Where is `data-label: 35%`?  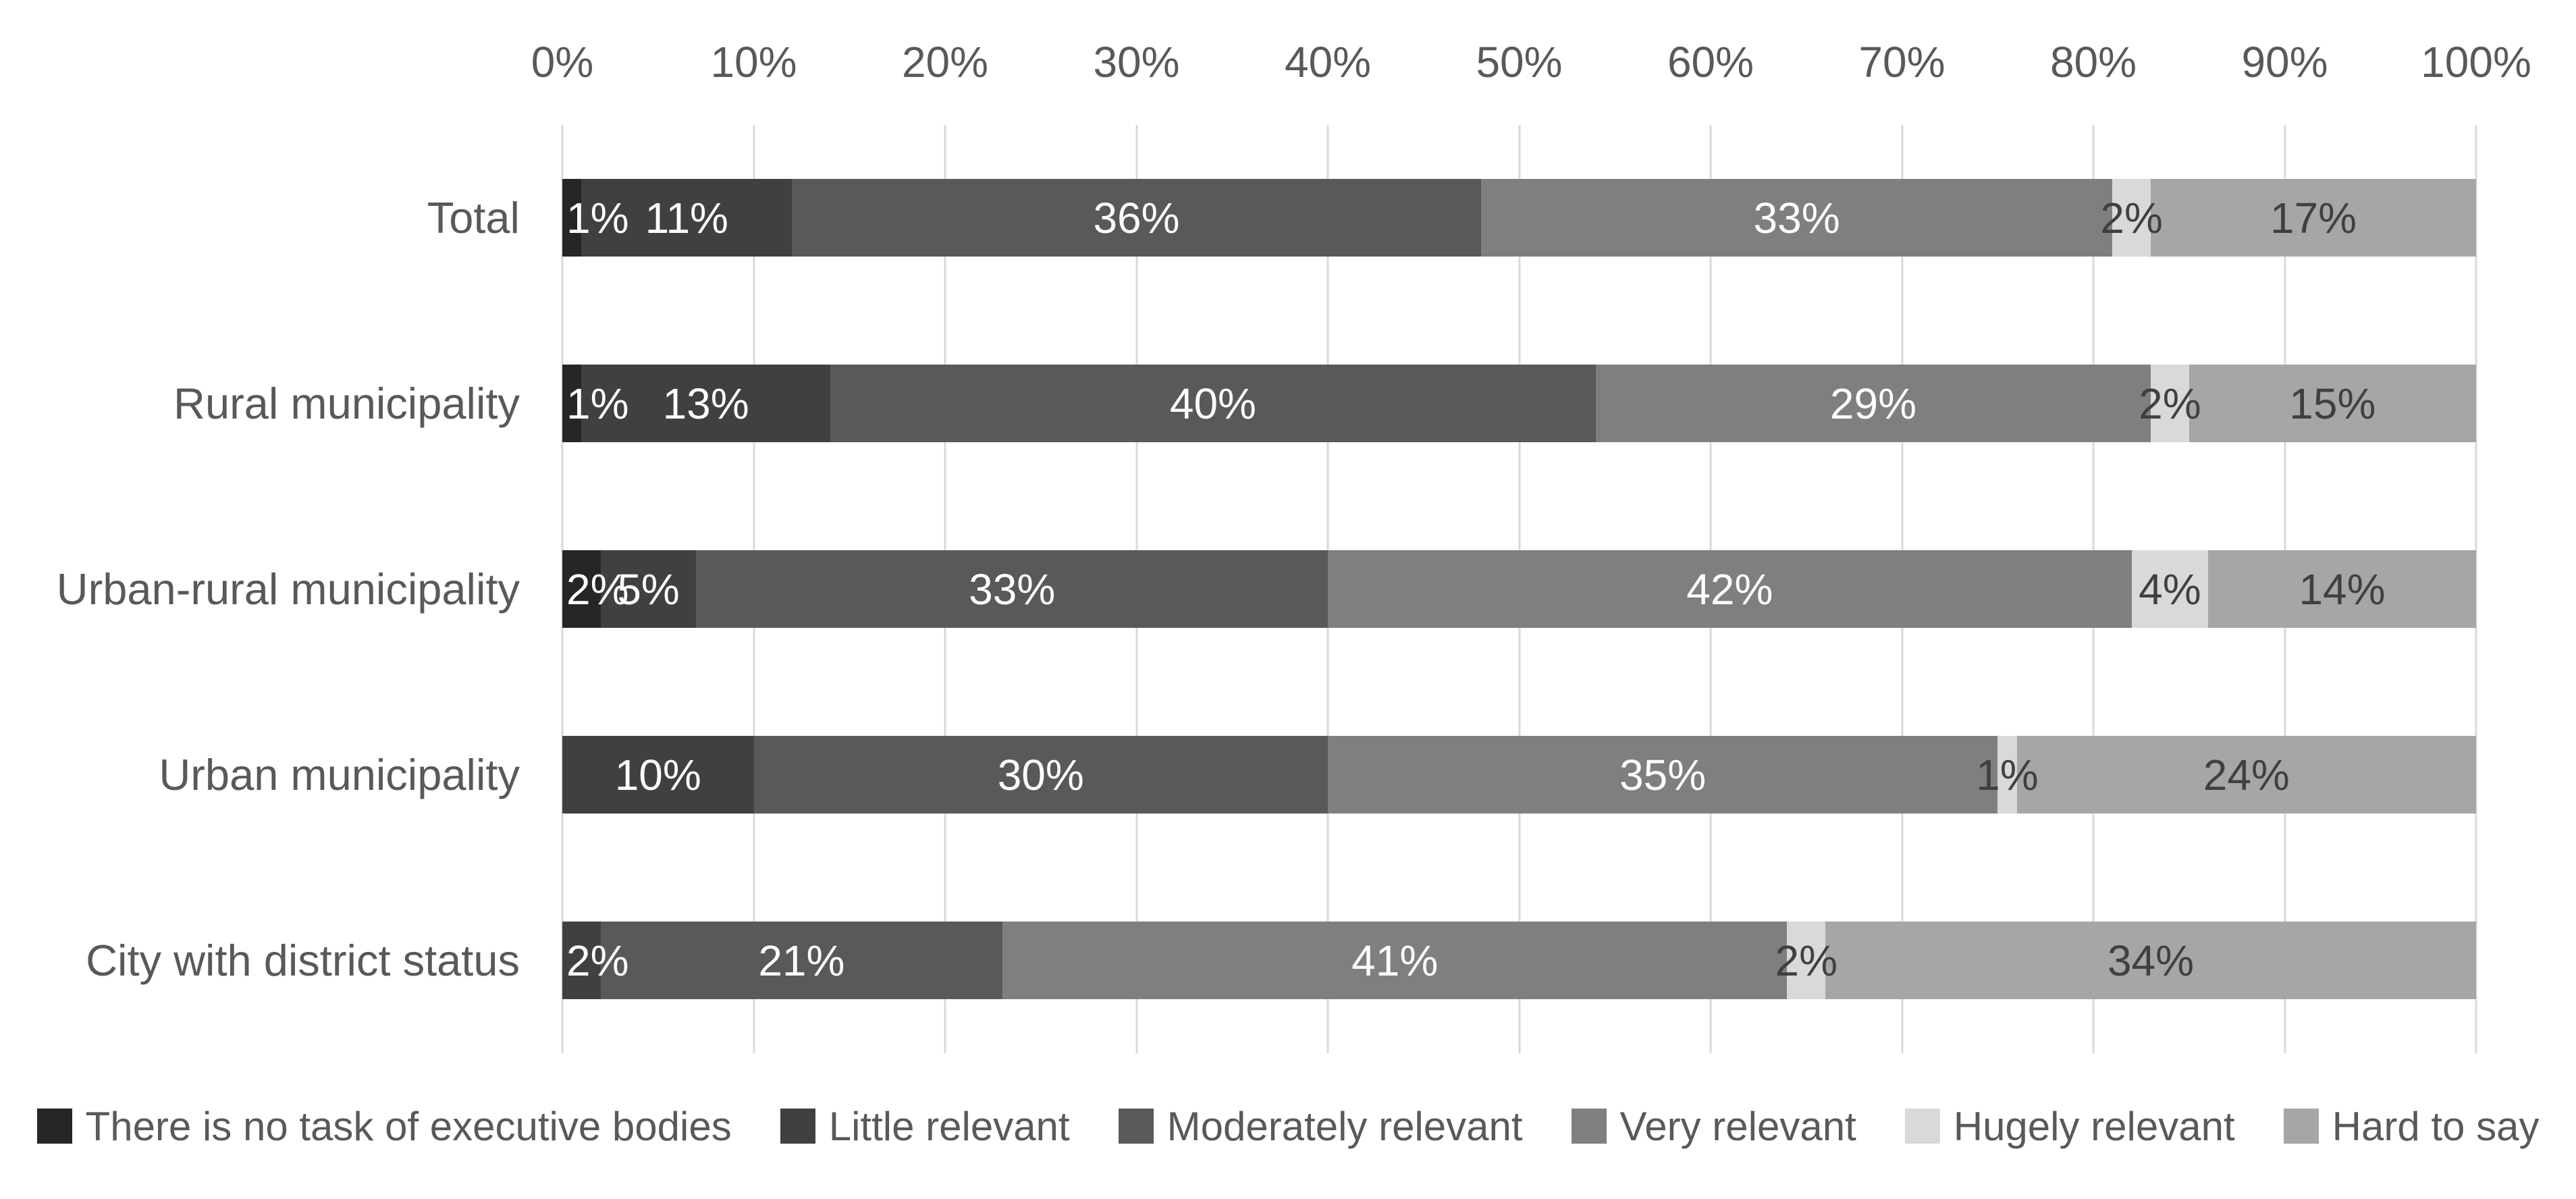
data-label: 35% is located at coordinates (1663, 774).